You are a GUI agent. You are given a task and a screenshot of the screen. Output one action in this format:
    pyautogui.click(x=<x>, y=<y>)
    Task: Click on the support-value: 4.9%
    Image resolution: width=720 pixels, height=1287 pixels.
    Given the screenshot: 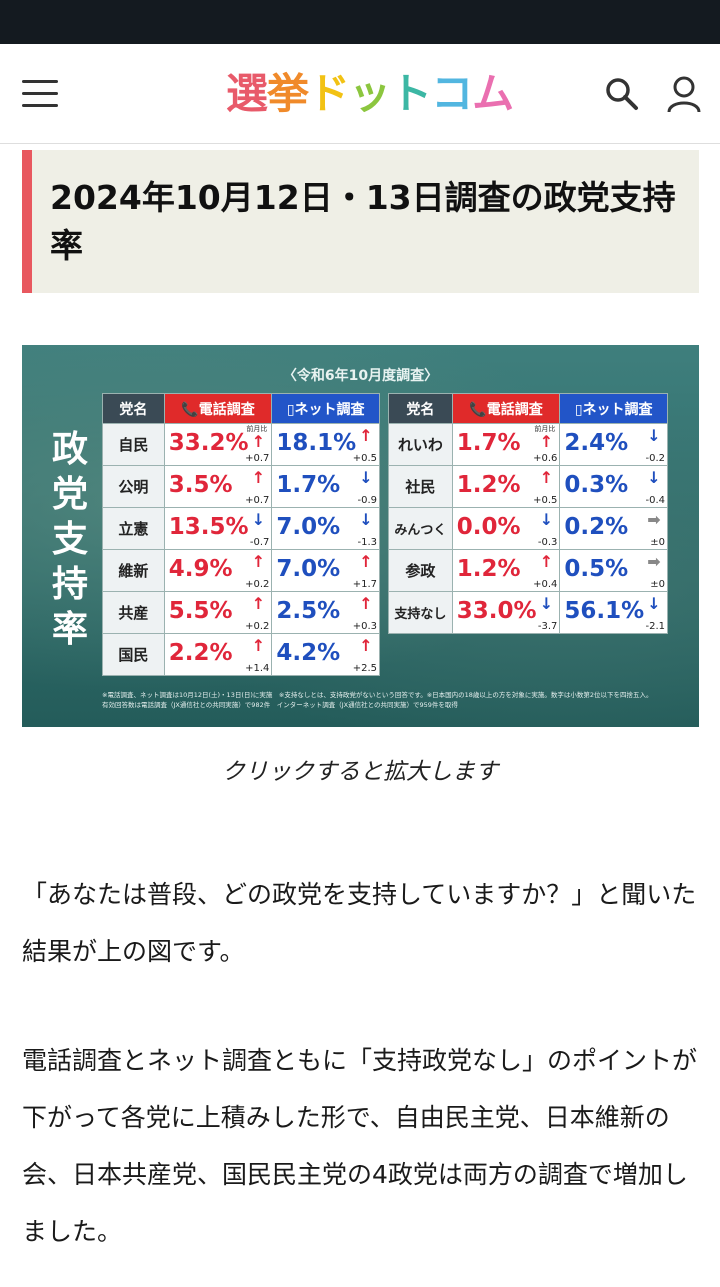 What is the action you would take?
    pyautogui.click(x=200, y=569)
    